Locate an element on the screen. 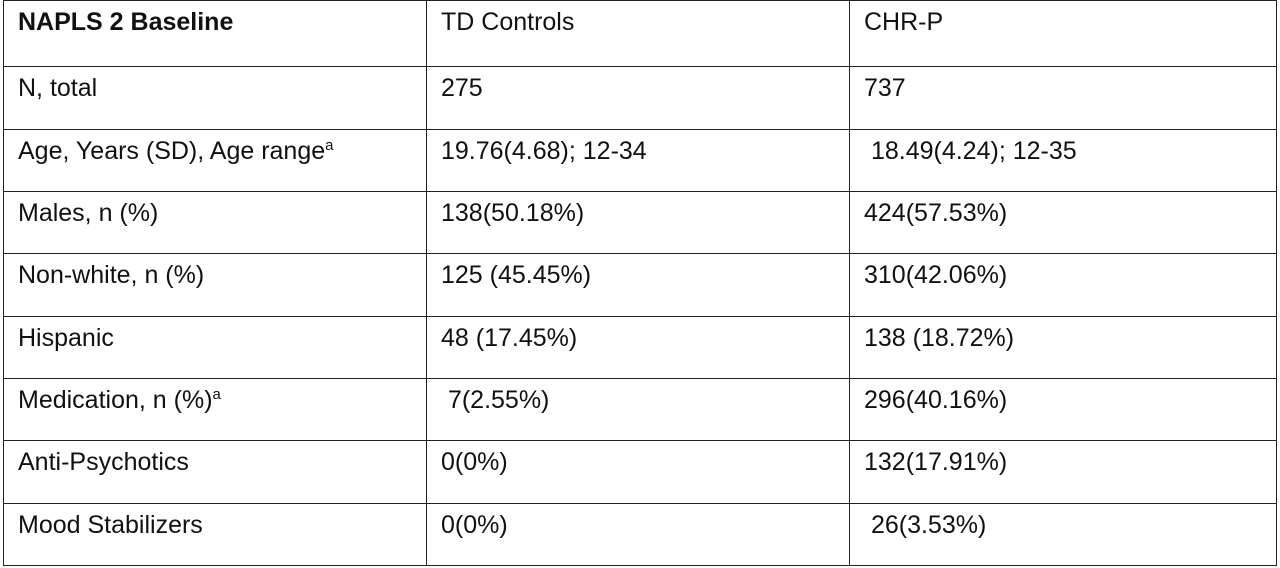  row-label: Males, n (%) is located at coordinates (88, 213).